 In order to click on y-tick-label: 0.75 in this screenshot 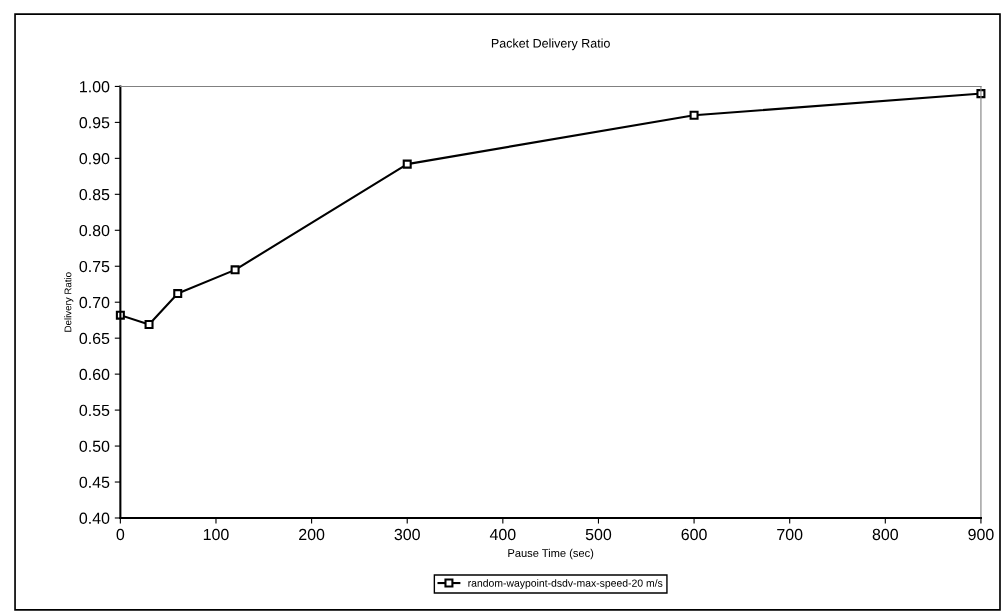, I will do `click(94, 266)`.